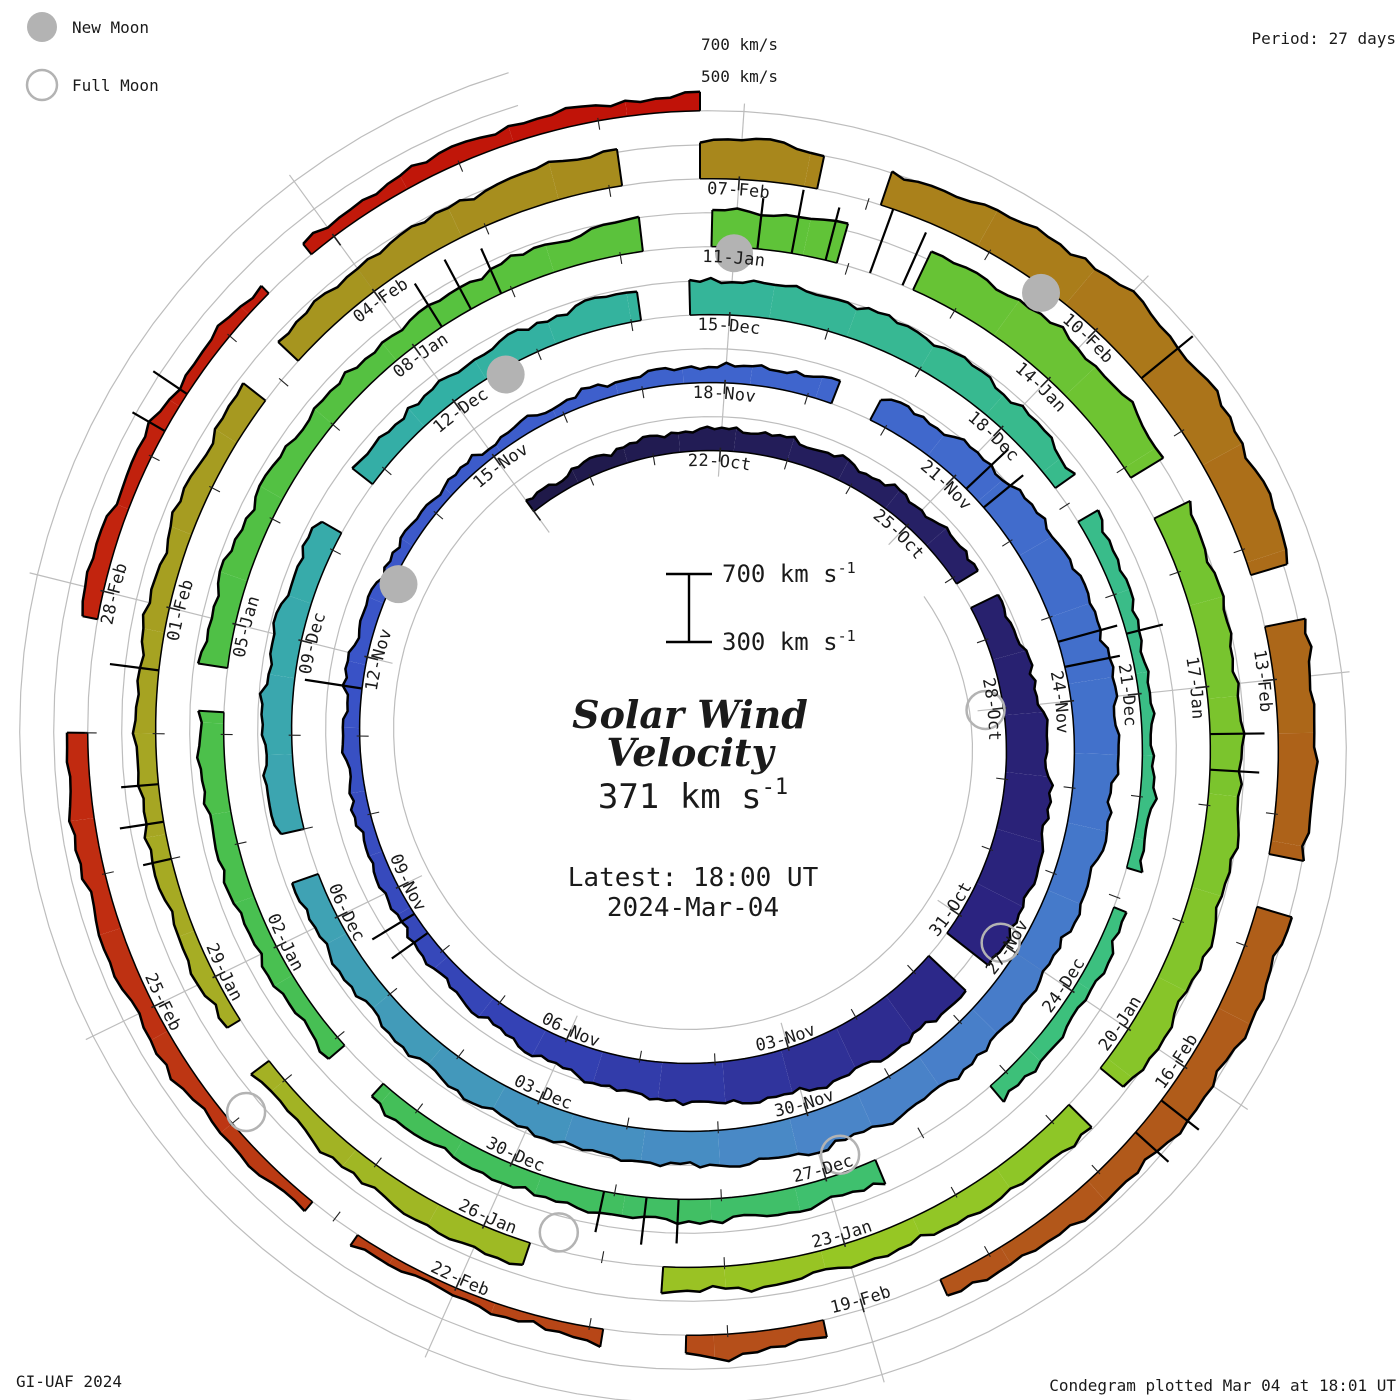 The height and width of the screenshot is (1400, 1400). What do you see at coordinates (42, 27) in the screenshot?
I see `new-moon-icon` at bounding box center [42, 27].